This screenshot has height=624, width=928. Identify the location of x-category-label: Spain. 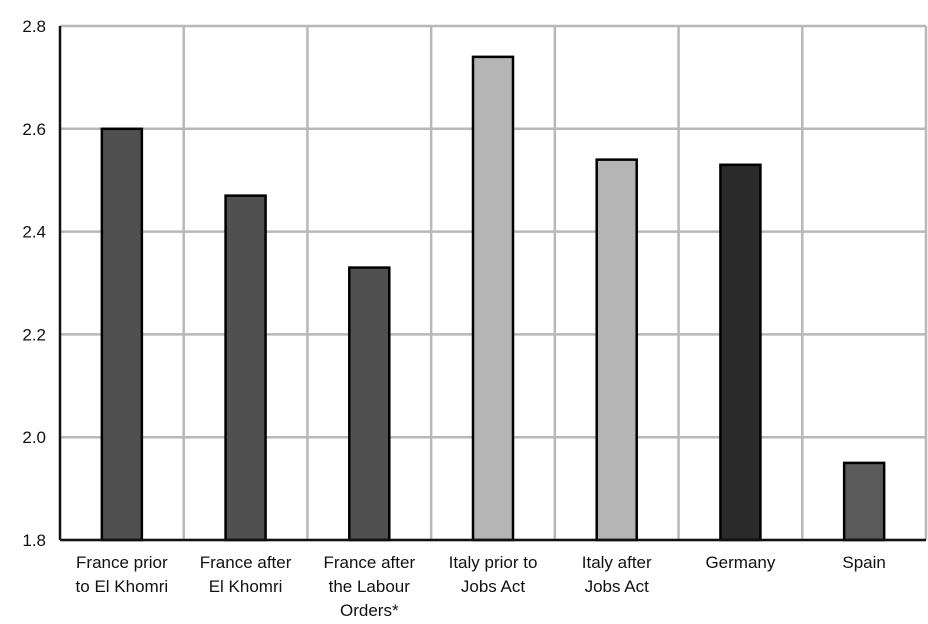
(863, 562).